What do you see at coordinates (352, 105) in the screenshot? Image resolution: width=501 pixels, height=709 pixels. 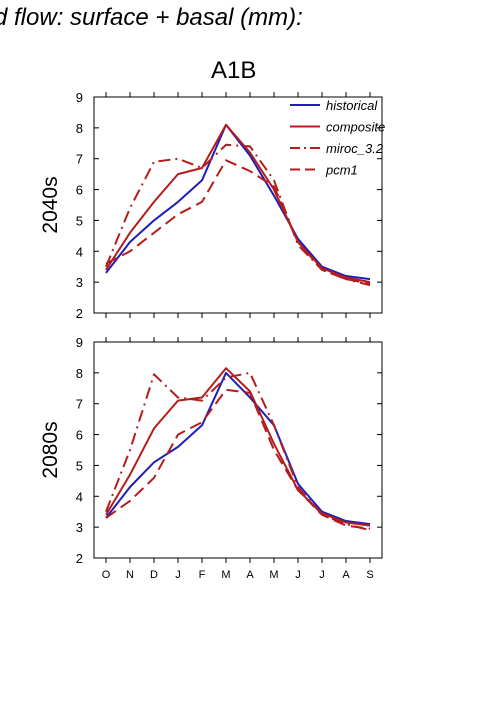 I see `legend-label: historical` at bounding box center [352, 105].